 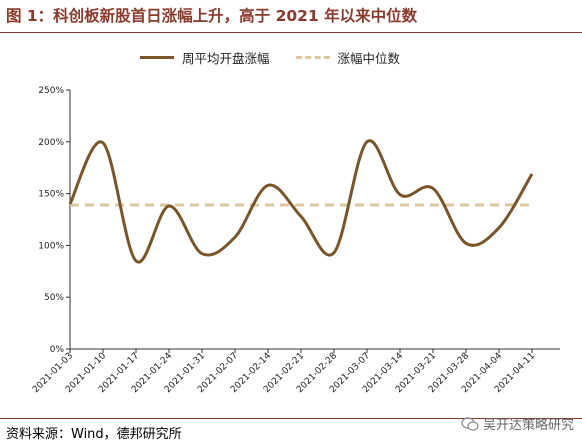 I want to click on watermark-text: 吴开达策略研究, so click(x=528, y=425).